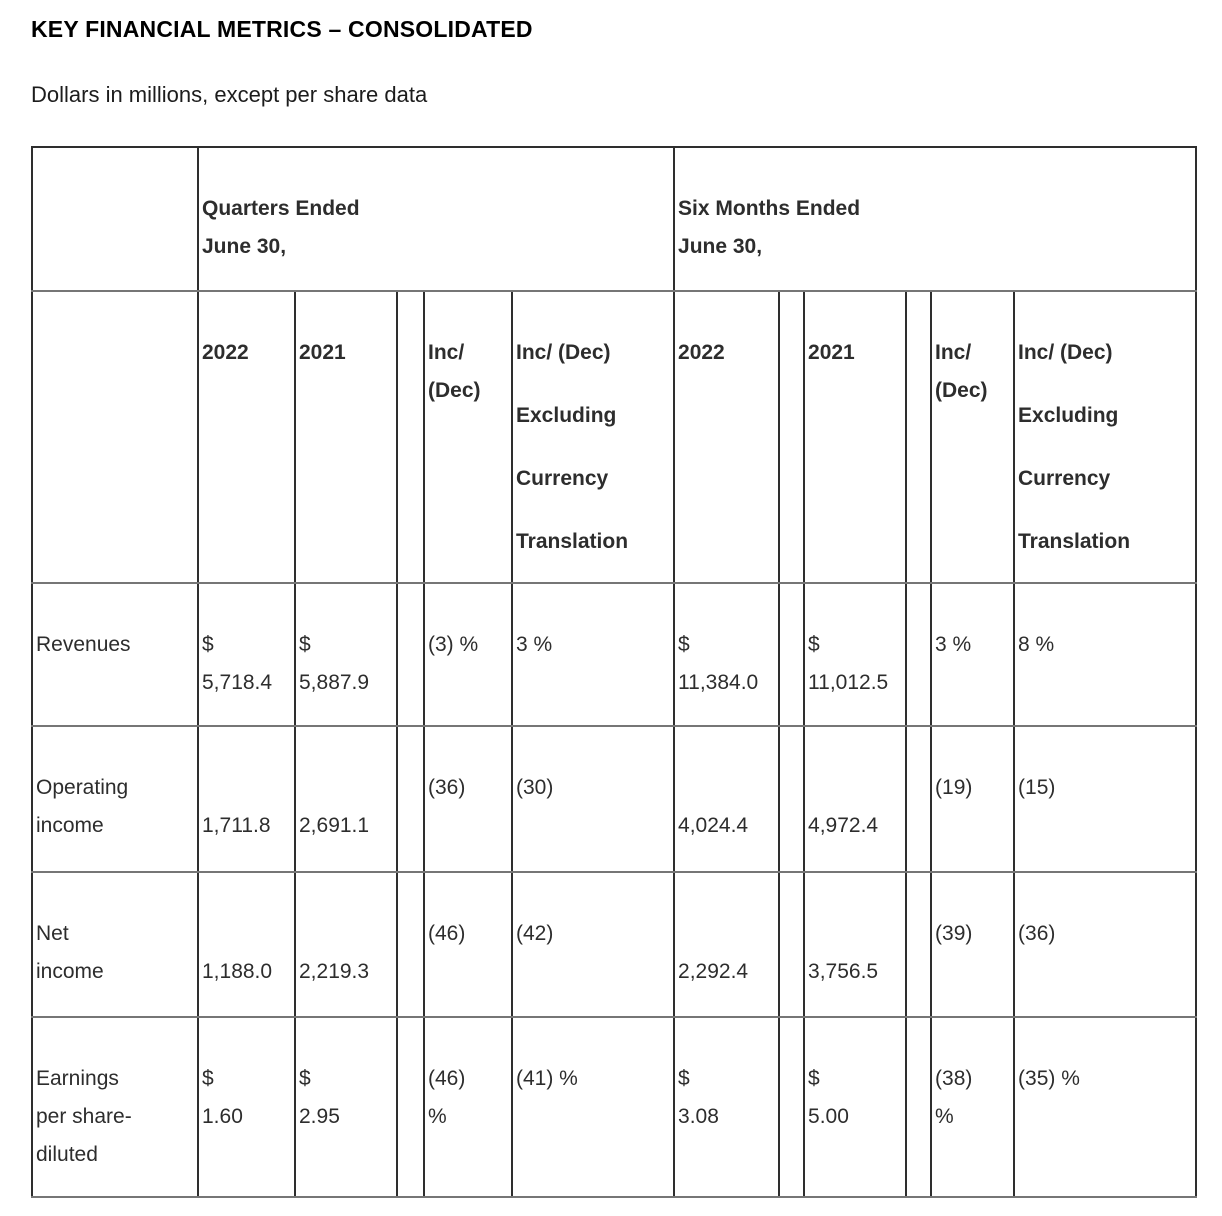 This screenshot has height=1216, width=1222. Describe the element at coordinates (973, 1107) in the screenshot. I see `data-cell: (38)%` at that location.